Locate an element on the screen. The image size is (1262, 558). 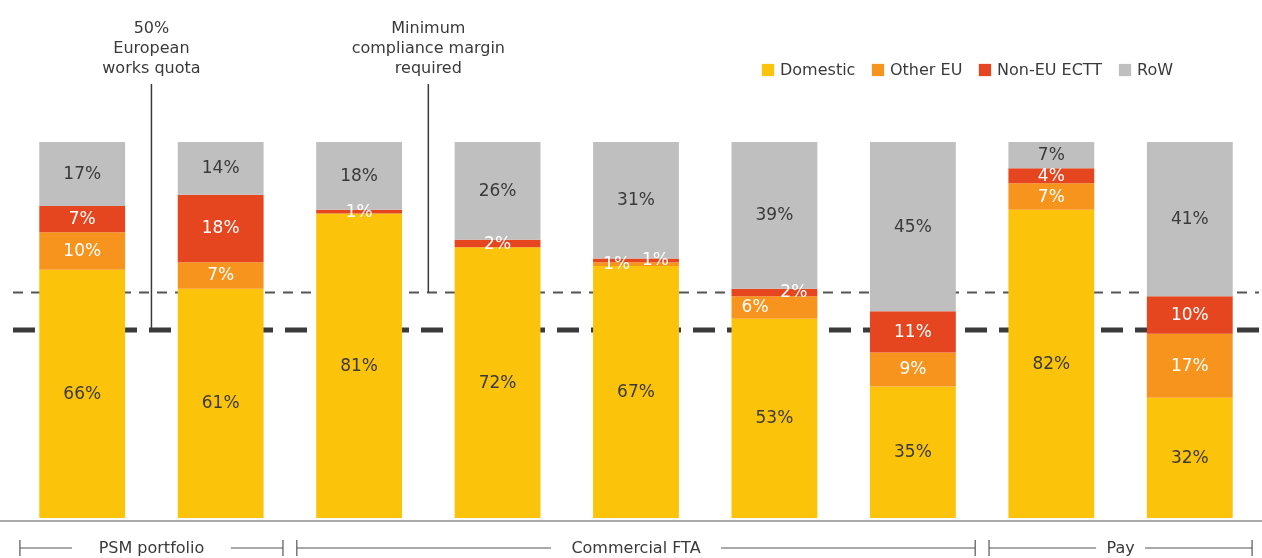
text: Pay is located at coordinates (1120, 547).